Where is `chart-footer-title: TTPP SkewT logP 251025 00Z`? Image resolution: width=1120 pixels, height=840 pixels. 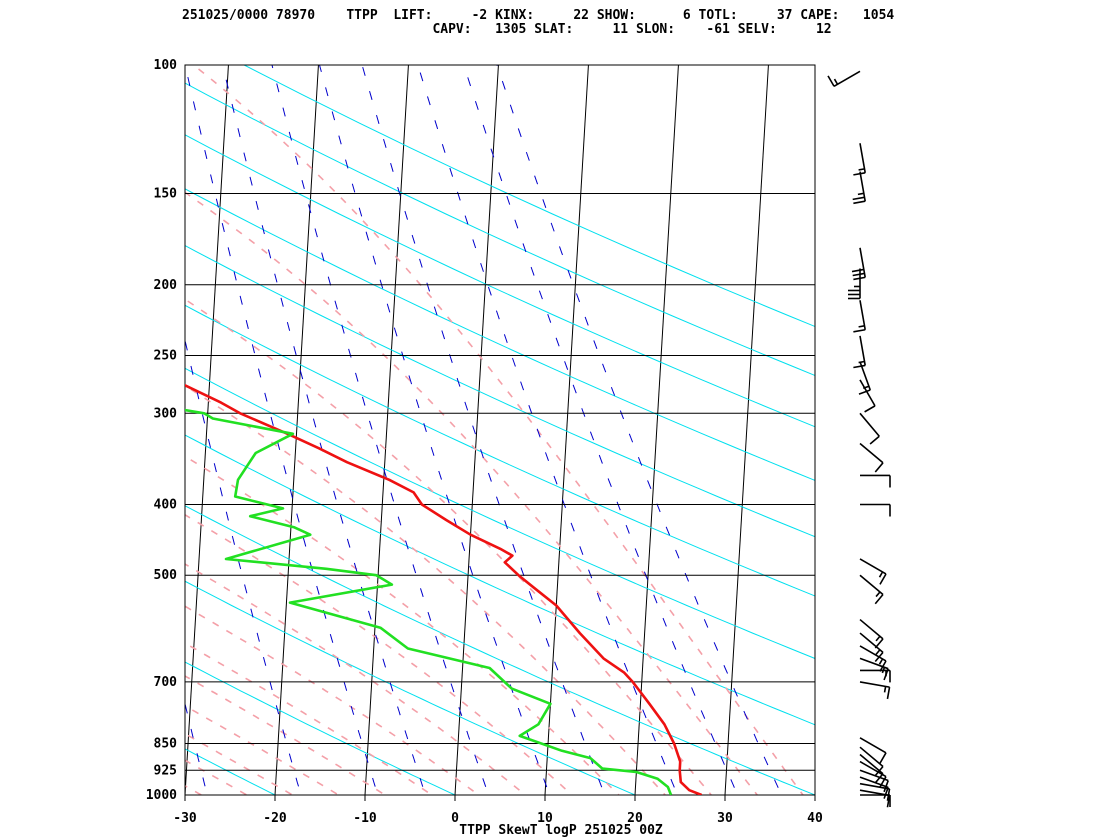
chart-footer-title: TTPP SkewT logP 251025 00Z is located at coordinates (561, 830).